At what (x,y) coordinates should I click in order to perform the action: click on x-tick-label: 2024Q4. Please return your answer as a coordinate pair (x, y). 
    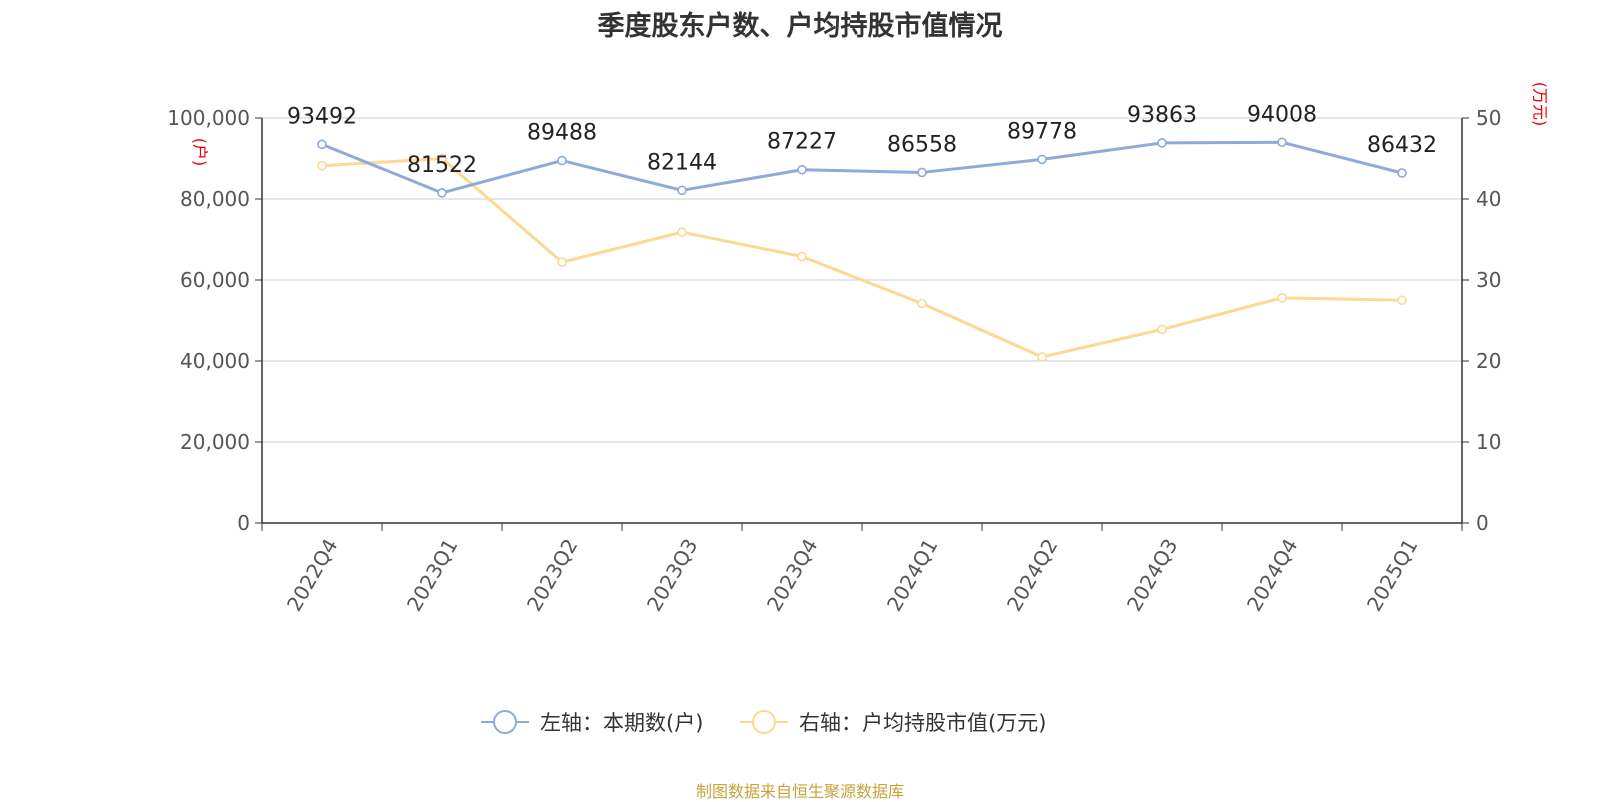
    Looking at the image, I should click on (1272, 575).